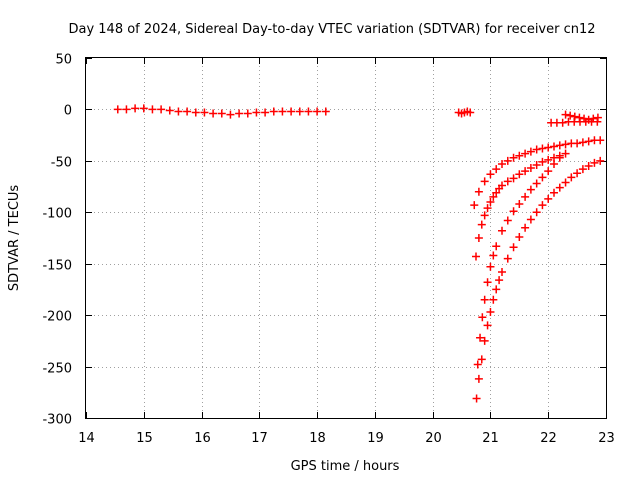 The width and height of the screenshot is (640, 480). Describe the element at coordinates (259, 438) in the screenshot. I see `x-tick-label: 17` at that location.